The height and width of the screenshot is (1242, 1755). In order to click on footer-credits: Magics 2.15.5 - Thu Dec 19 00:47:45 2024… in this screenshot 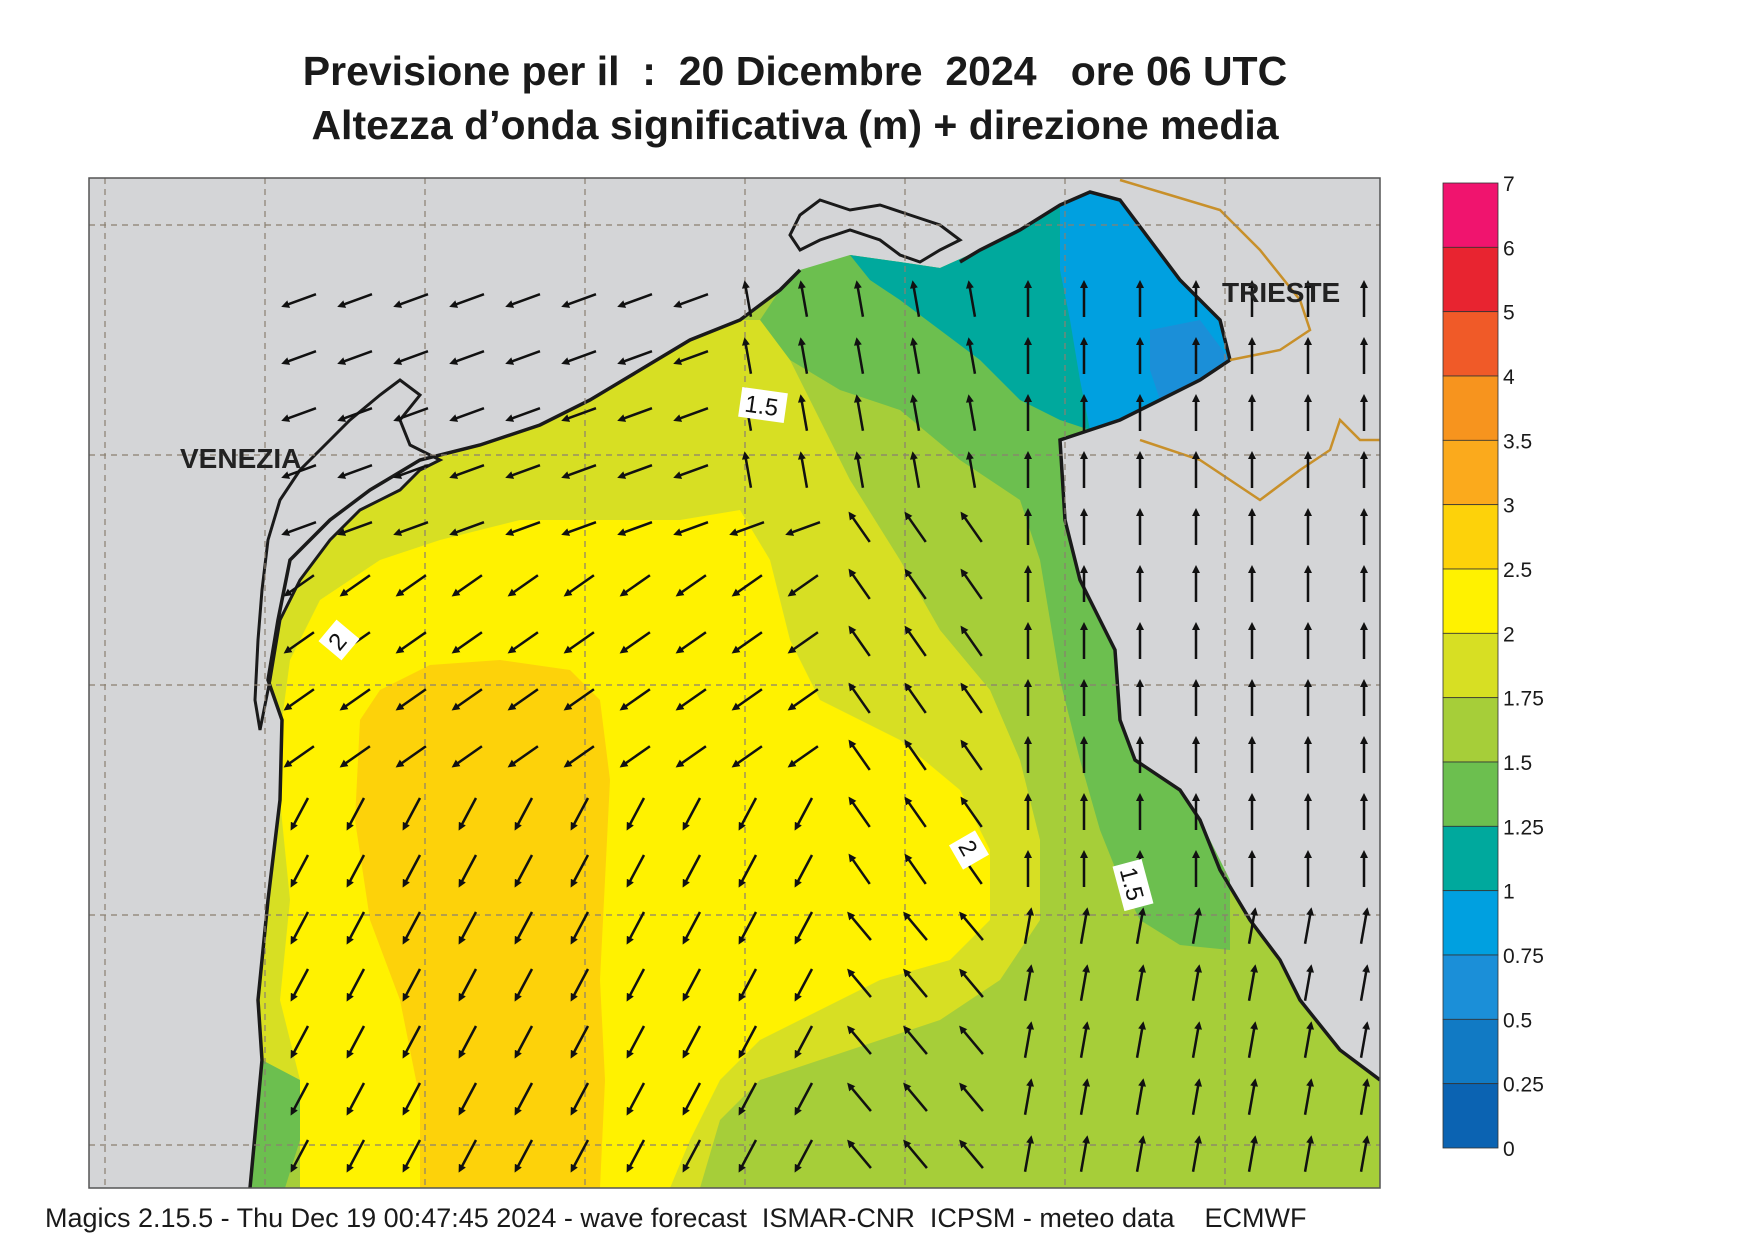, I will do `click(676, 1218)`.